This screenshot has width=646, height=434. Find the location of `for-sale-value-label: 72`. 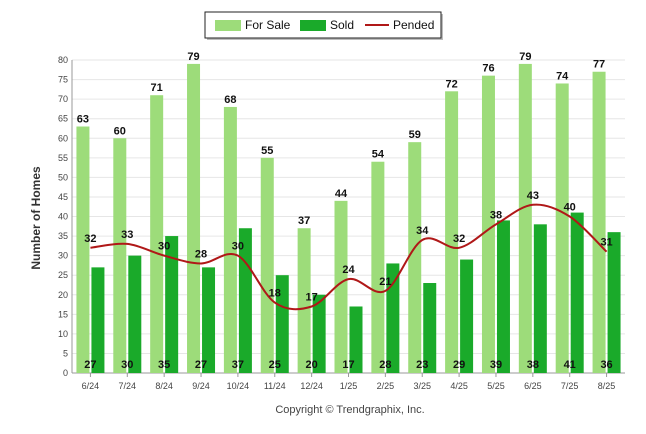

for-sale-value-label: 72 is located at coordinates (451, 84).